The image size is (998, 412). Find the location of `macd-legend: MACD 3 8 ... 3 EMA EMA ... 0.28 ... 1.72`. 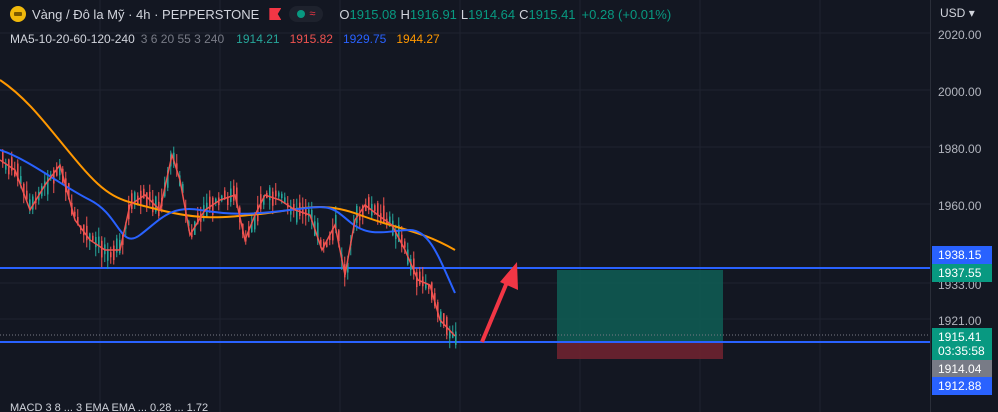

macd-legend: MACD 3 8 ... 3 EMA EMA ... 0.28 ... 1.72 is located at coordinates (109, 407).